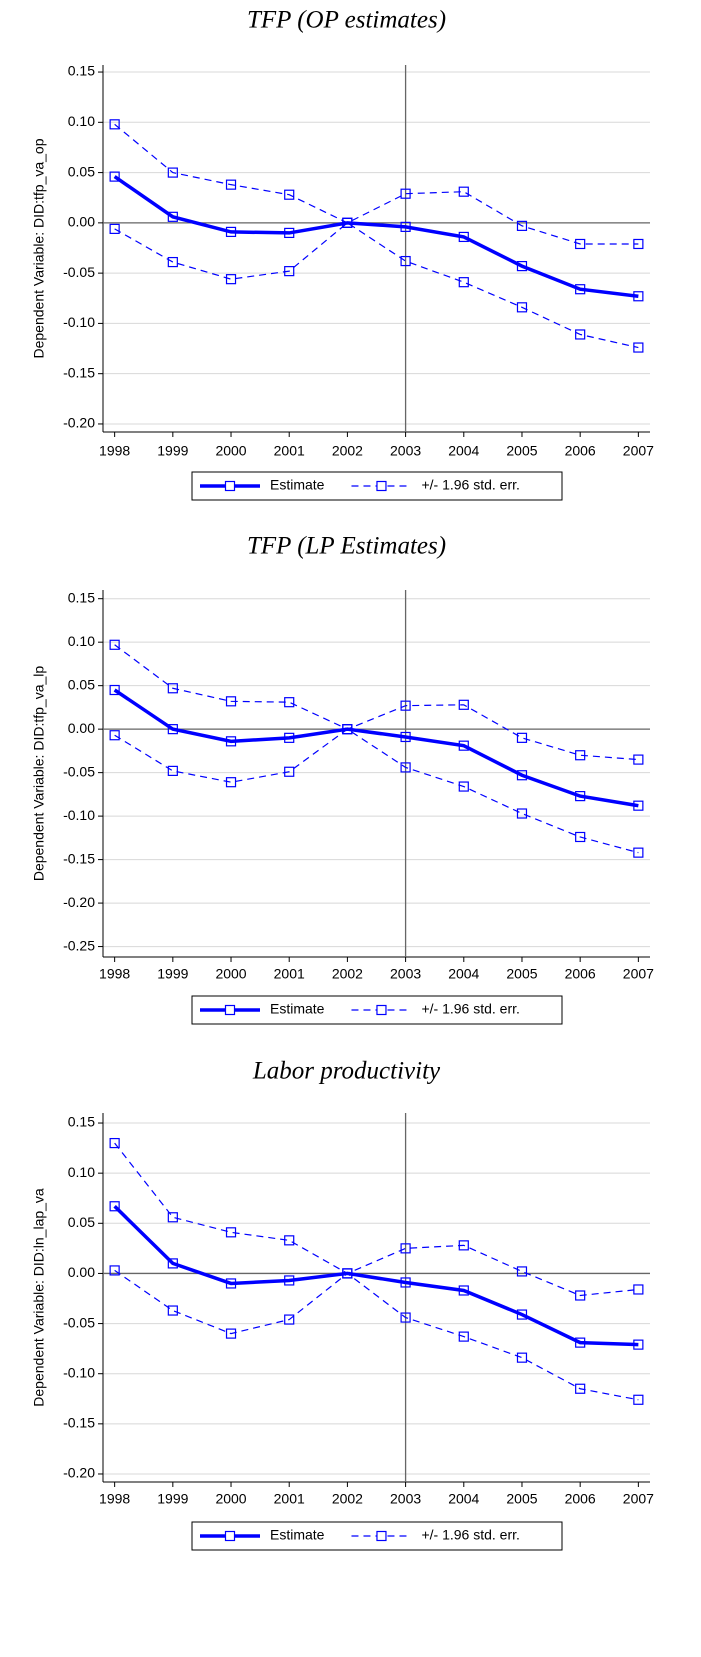 Image resolution: width=701 pixels, height=1657 pixels. I want to click on y-tick-label: -0.15, so click(79, 858).